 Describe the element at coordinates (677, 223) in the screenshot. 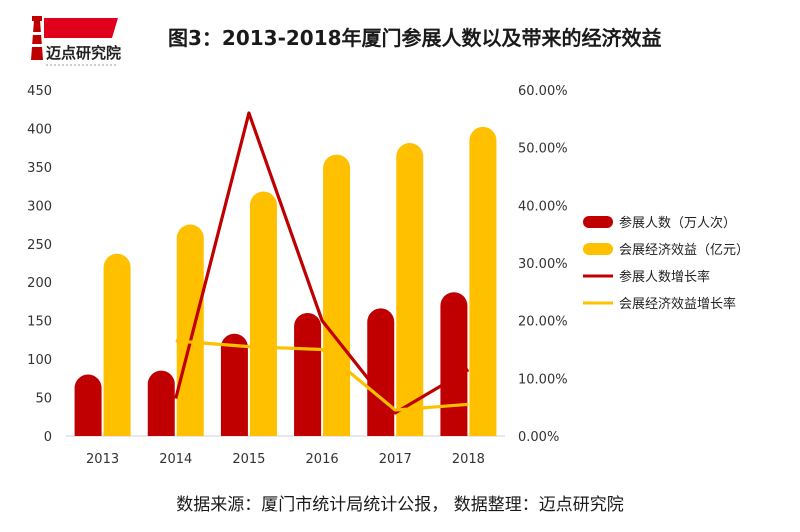

I see `legend-label: 参展人数（万人次）` at that location.